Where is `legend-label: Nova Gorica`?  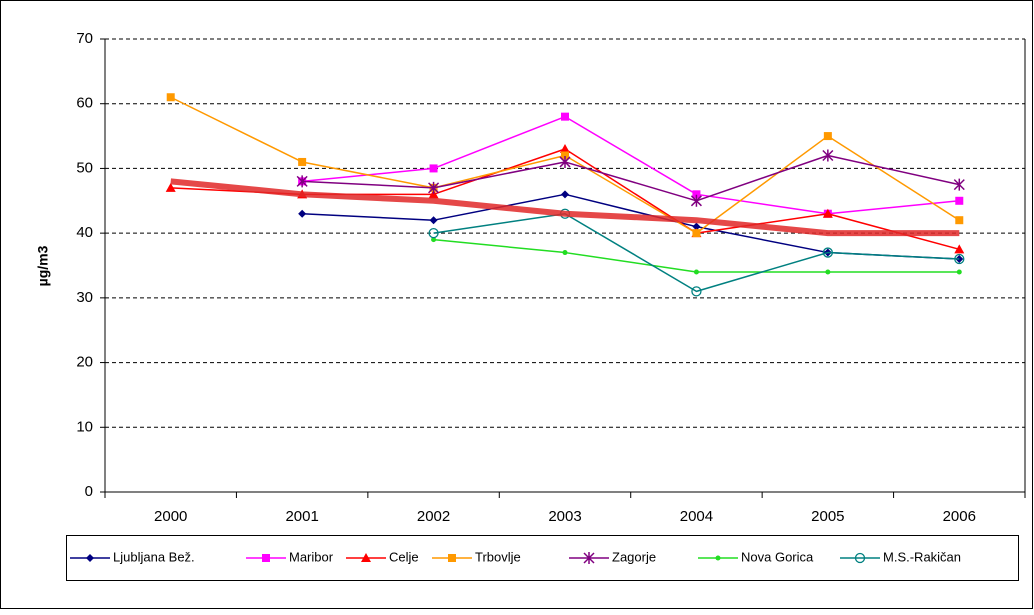
legend-label: Nova Gorica is located at coordinates (777, 556).